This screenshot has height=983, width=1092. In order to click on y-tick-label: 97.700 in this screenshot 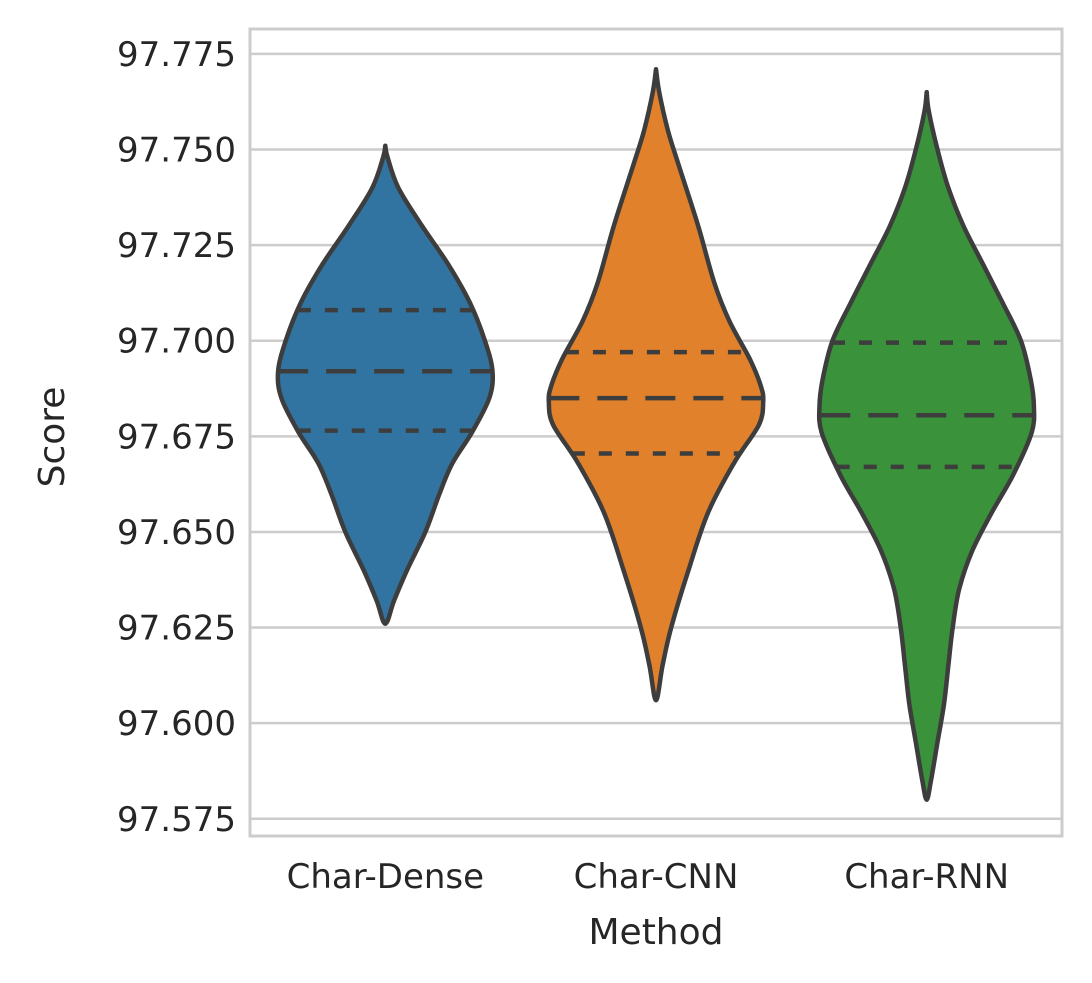, I will do `click(176, 342)`.